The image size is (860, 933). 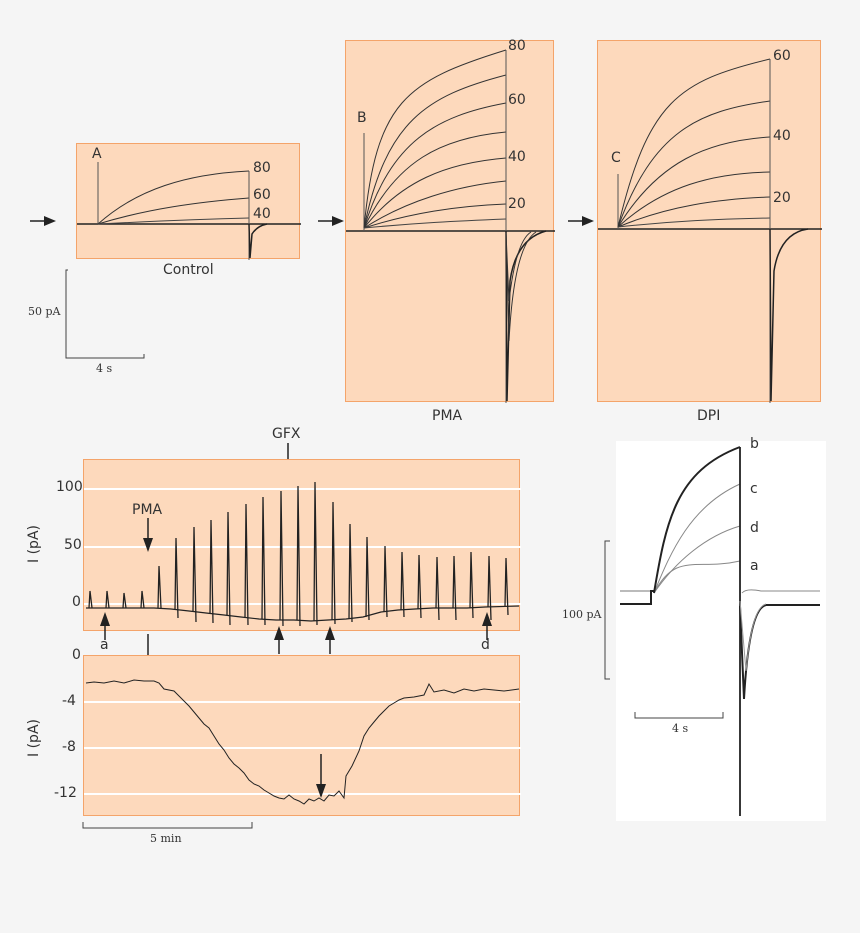 What do you see at coordinates (679, 715) in the screenshot?
I see `overlay-scalebar-horizontal` at bounding box center [679, 715].